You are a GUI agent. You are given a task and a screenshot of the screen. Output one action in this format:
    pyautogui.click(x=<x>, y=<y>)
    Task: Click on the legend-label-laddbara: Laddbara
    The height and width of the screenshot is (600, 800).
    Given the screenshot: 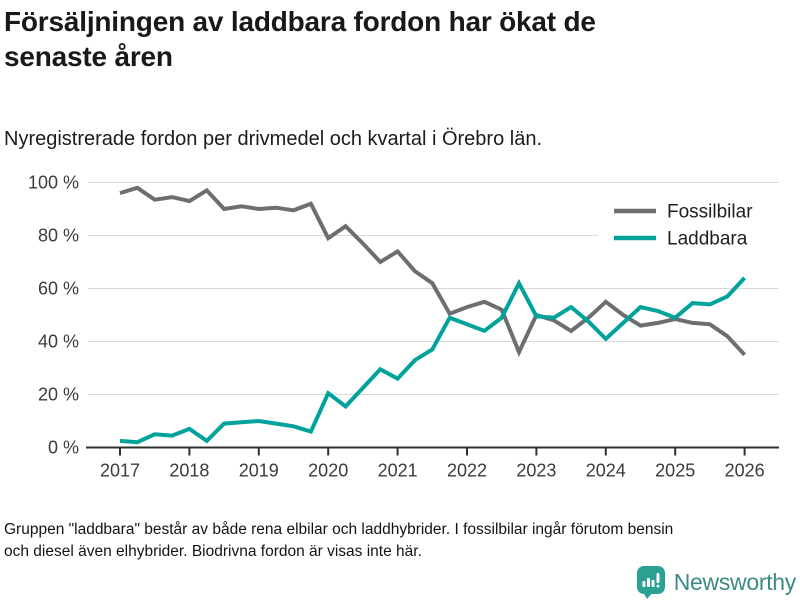 What is the action you would take?
    pyautogui.click(x=707, y=239)
    